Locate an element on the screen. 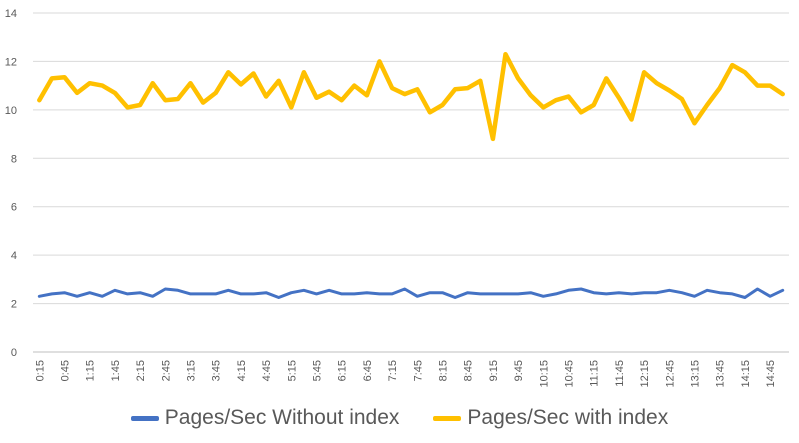  x-tick-label: 0:45 is located at coordinates (66, 370).